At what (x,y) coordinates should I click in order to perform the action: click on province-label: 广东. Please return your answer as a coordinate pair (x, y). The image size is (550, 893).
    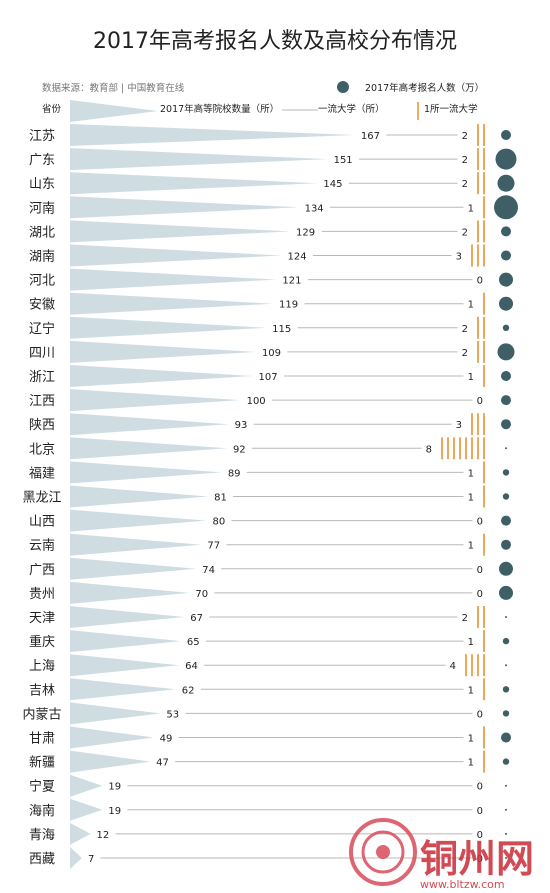
    Looking at the image, I should click on (42, 160).